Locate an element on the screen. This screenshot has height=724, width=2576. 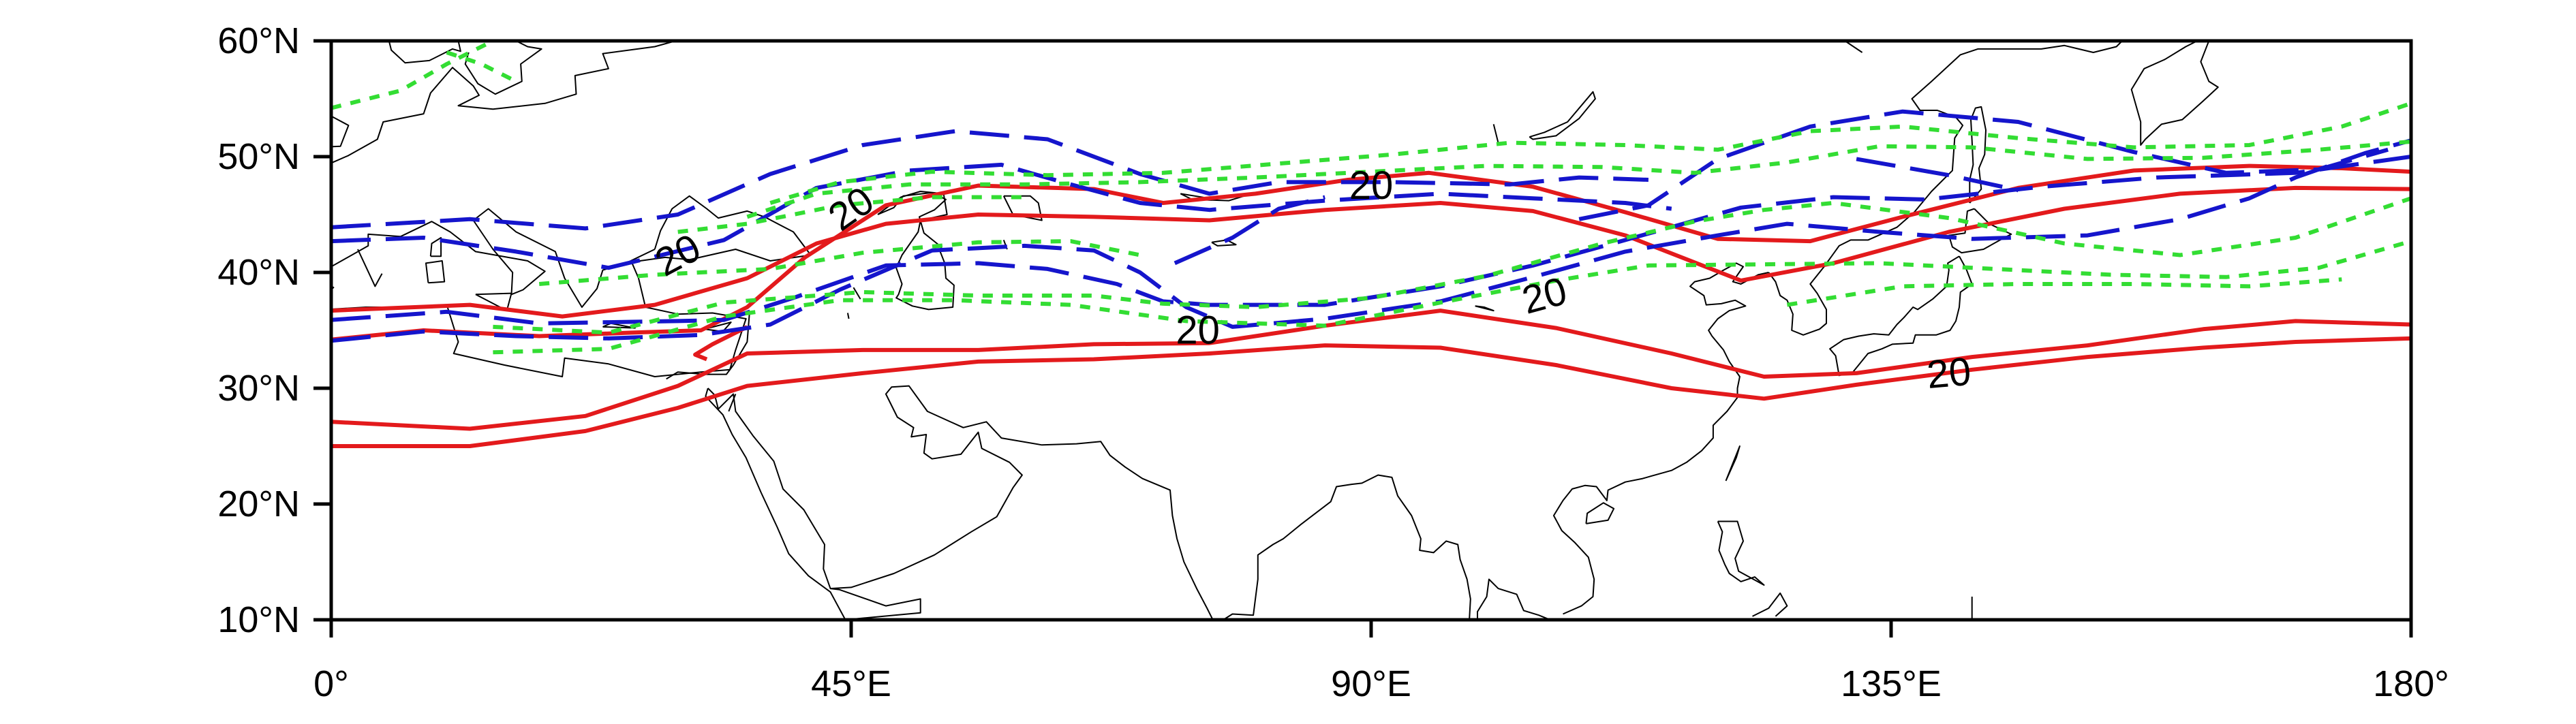
y-tick-label: 20°N is located at coordinates (258, 504).